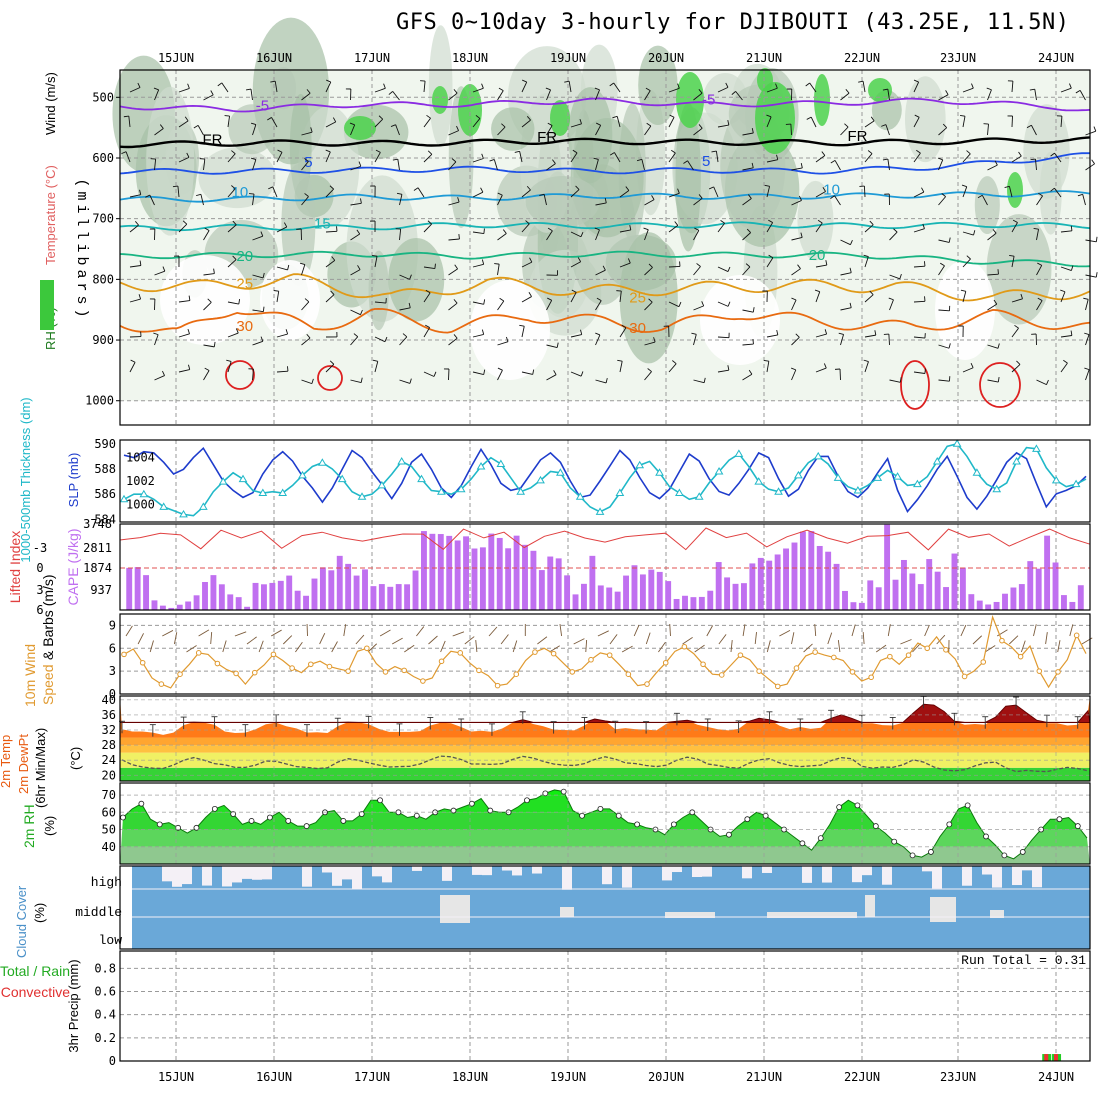 This screenshot has height=1100, width=1100. What do you see at coordinates (470, 1077) in the screenshot?
I see `x-tick-label-bottom: 18JUN` at bounding box center [470, 1077].